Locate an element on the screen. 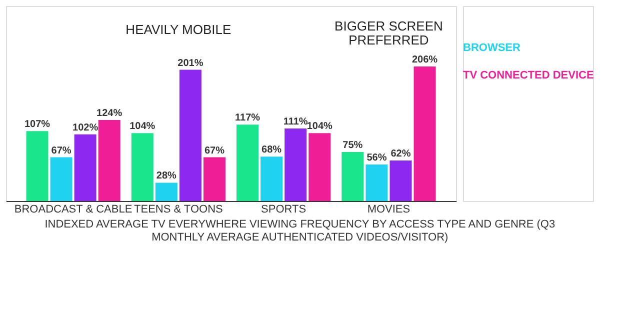 Image resolution: width=640 pixels, height=320 pixels. data-label: 102% is located at coordinates (85, 128).